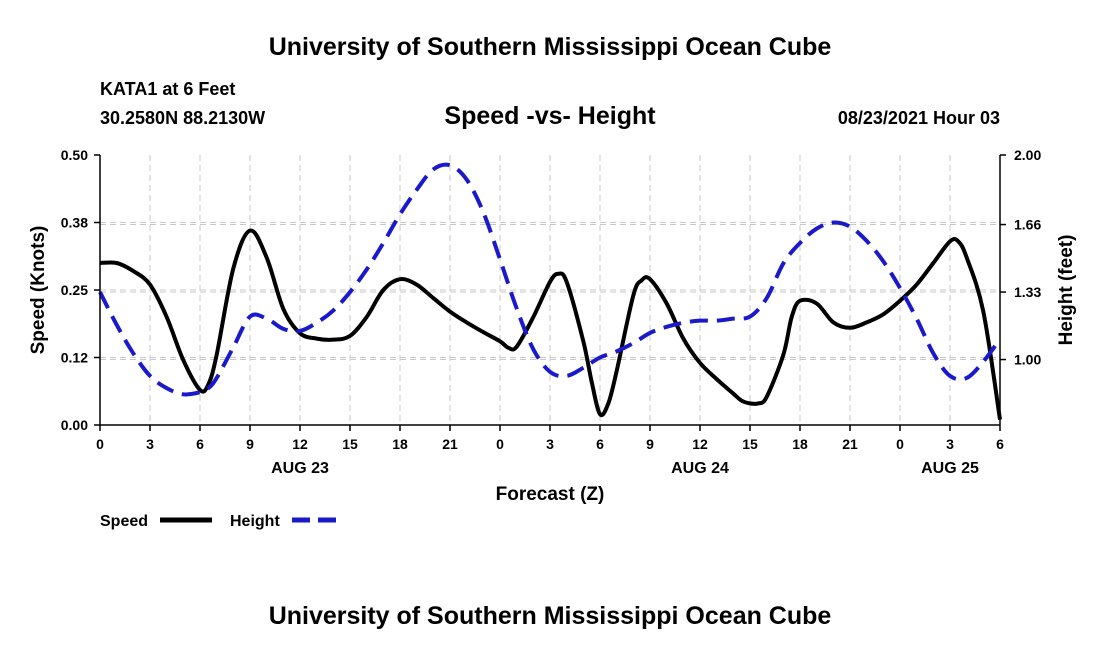  What do you see at coordinates (182, 118) in the screenshot?
I see `station-coords: 30.2580N 88.2130W` at bounding box center [182, 118].